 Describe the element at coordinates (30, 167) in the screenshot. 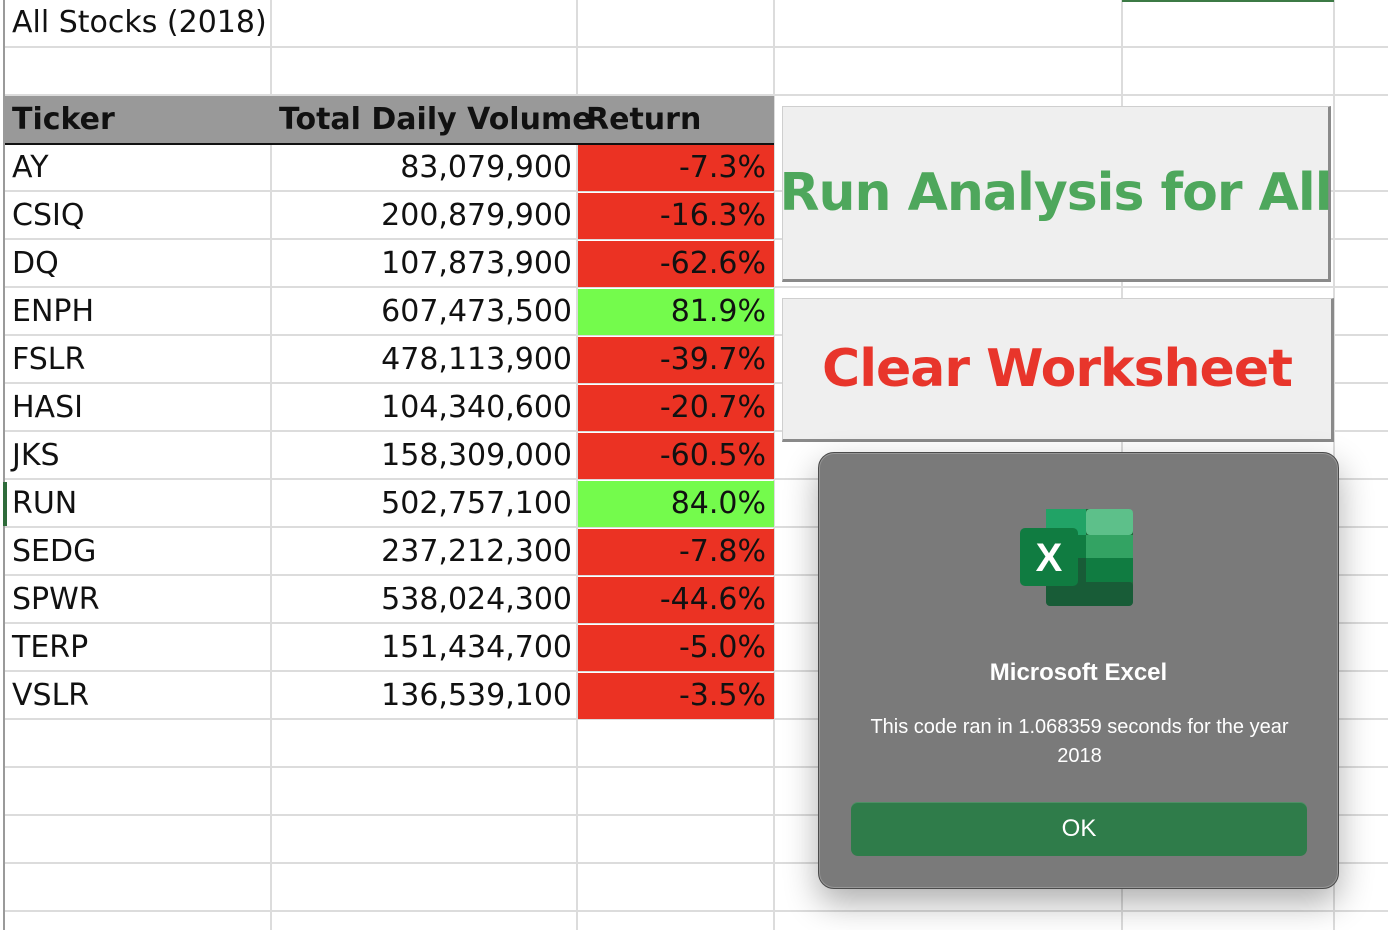

I see `ticker-cell: AY` at that location.